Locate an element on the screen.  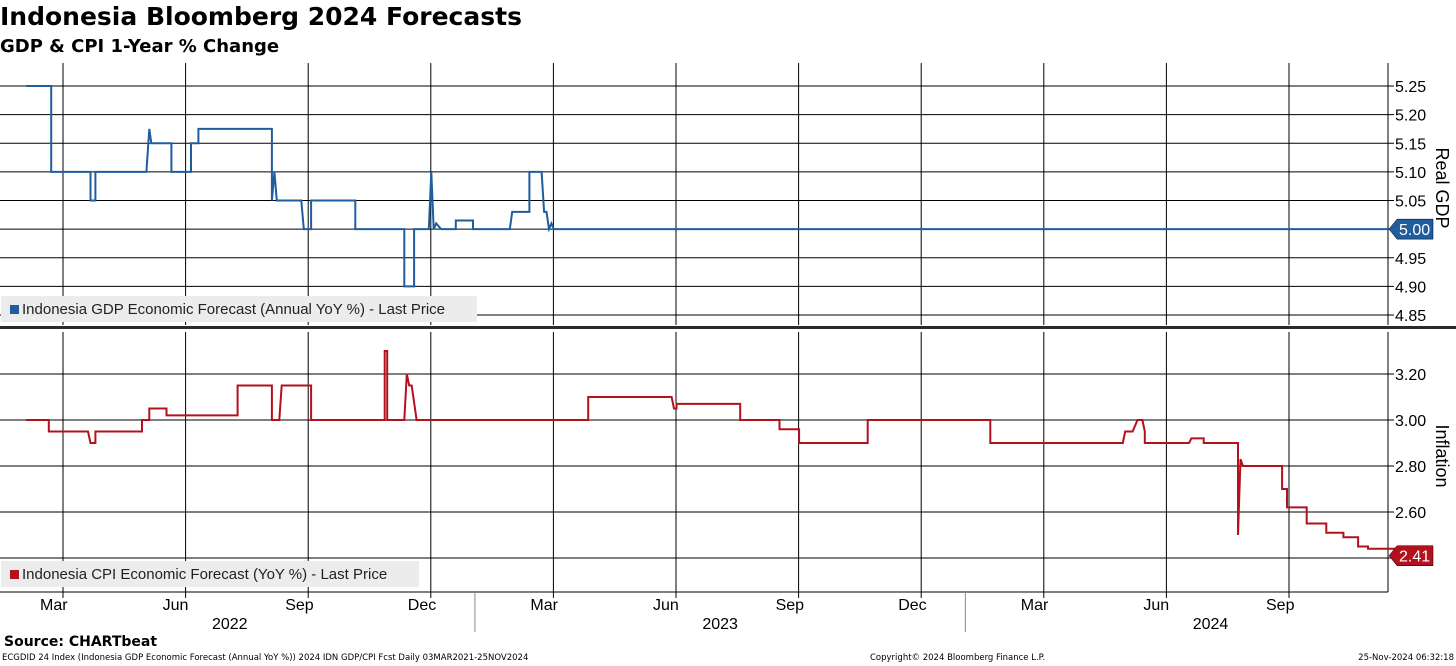
cpi-y-tick-label: 2.80 is located at coordinates (1410, 467).